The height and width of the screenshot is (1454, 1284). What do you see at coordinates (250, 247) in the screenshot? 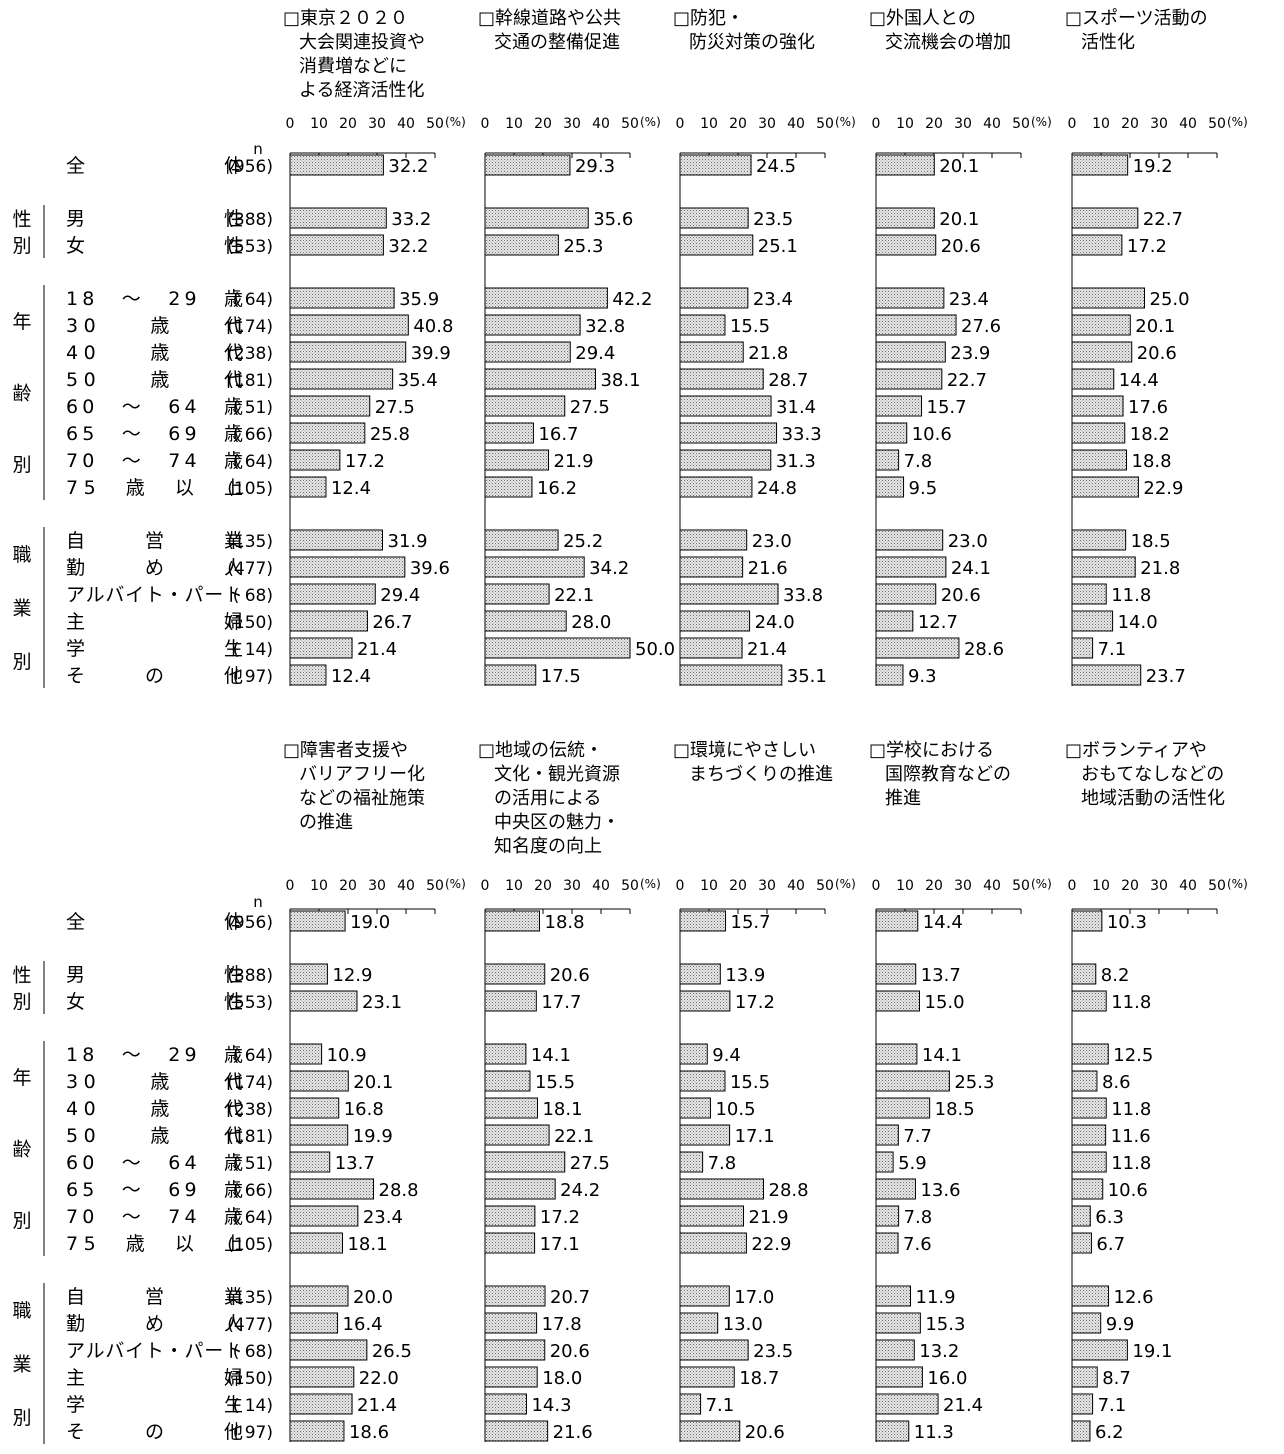
I see `row-n-count: (553)` at bounding box center [250, 247].